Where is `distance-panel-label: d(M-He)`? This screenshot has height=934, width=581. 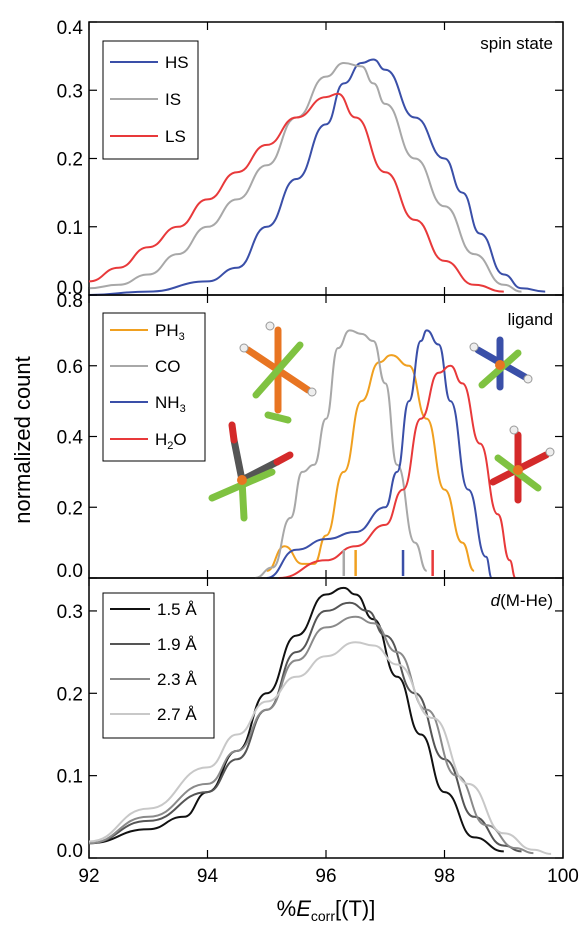 distance-panel-label: d(M-He) is located at coordinates (522, 600).